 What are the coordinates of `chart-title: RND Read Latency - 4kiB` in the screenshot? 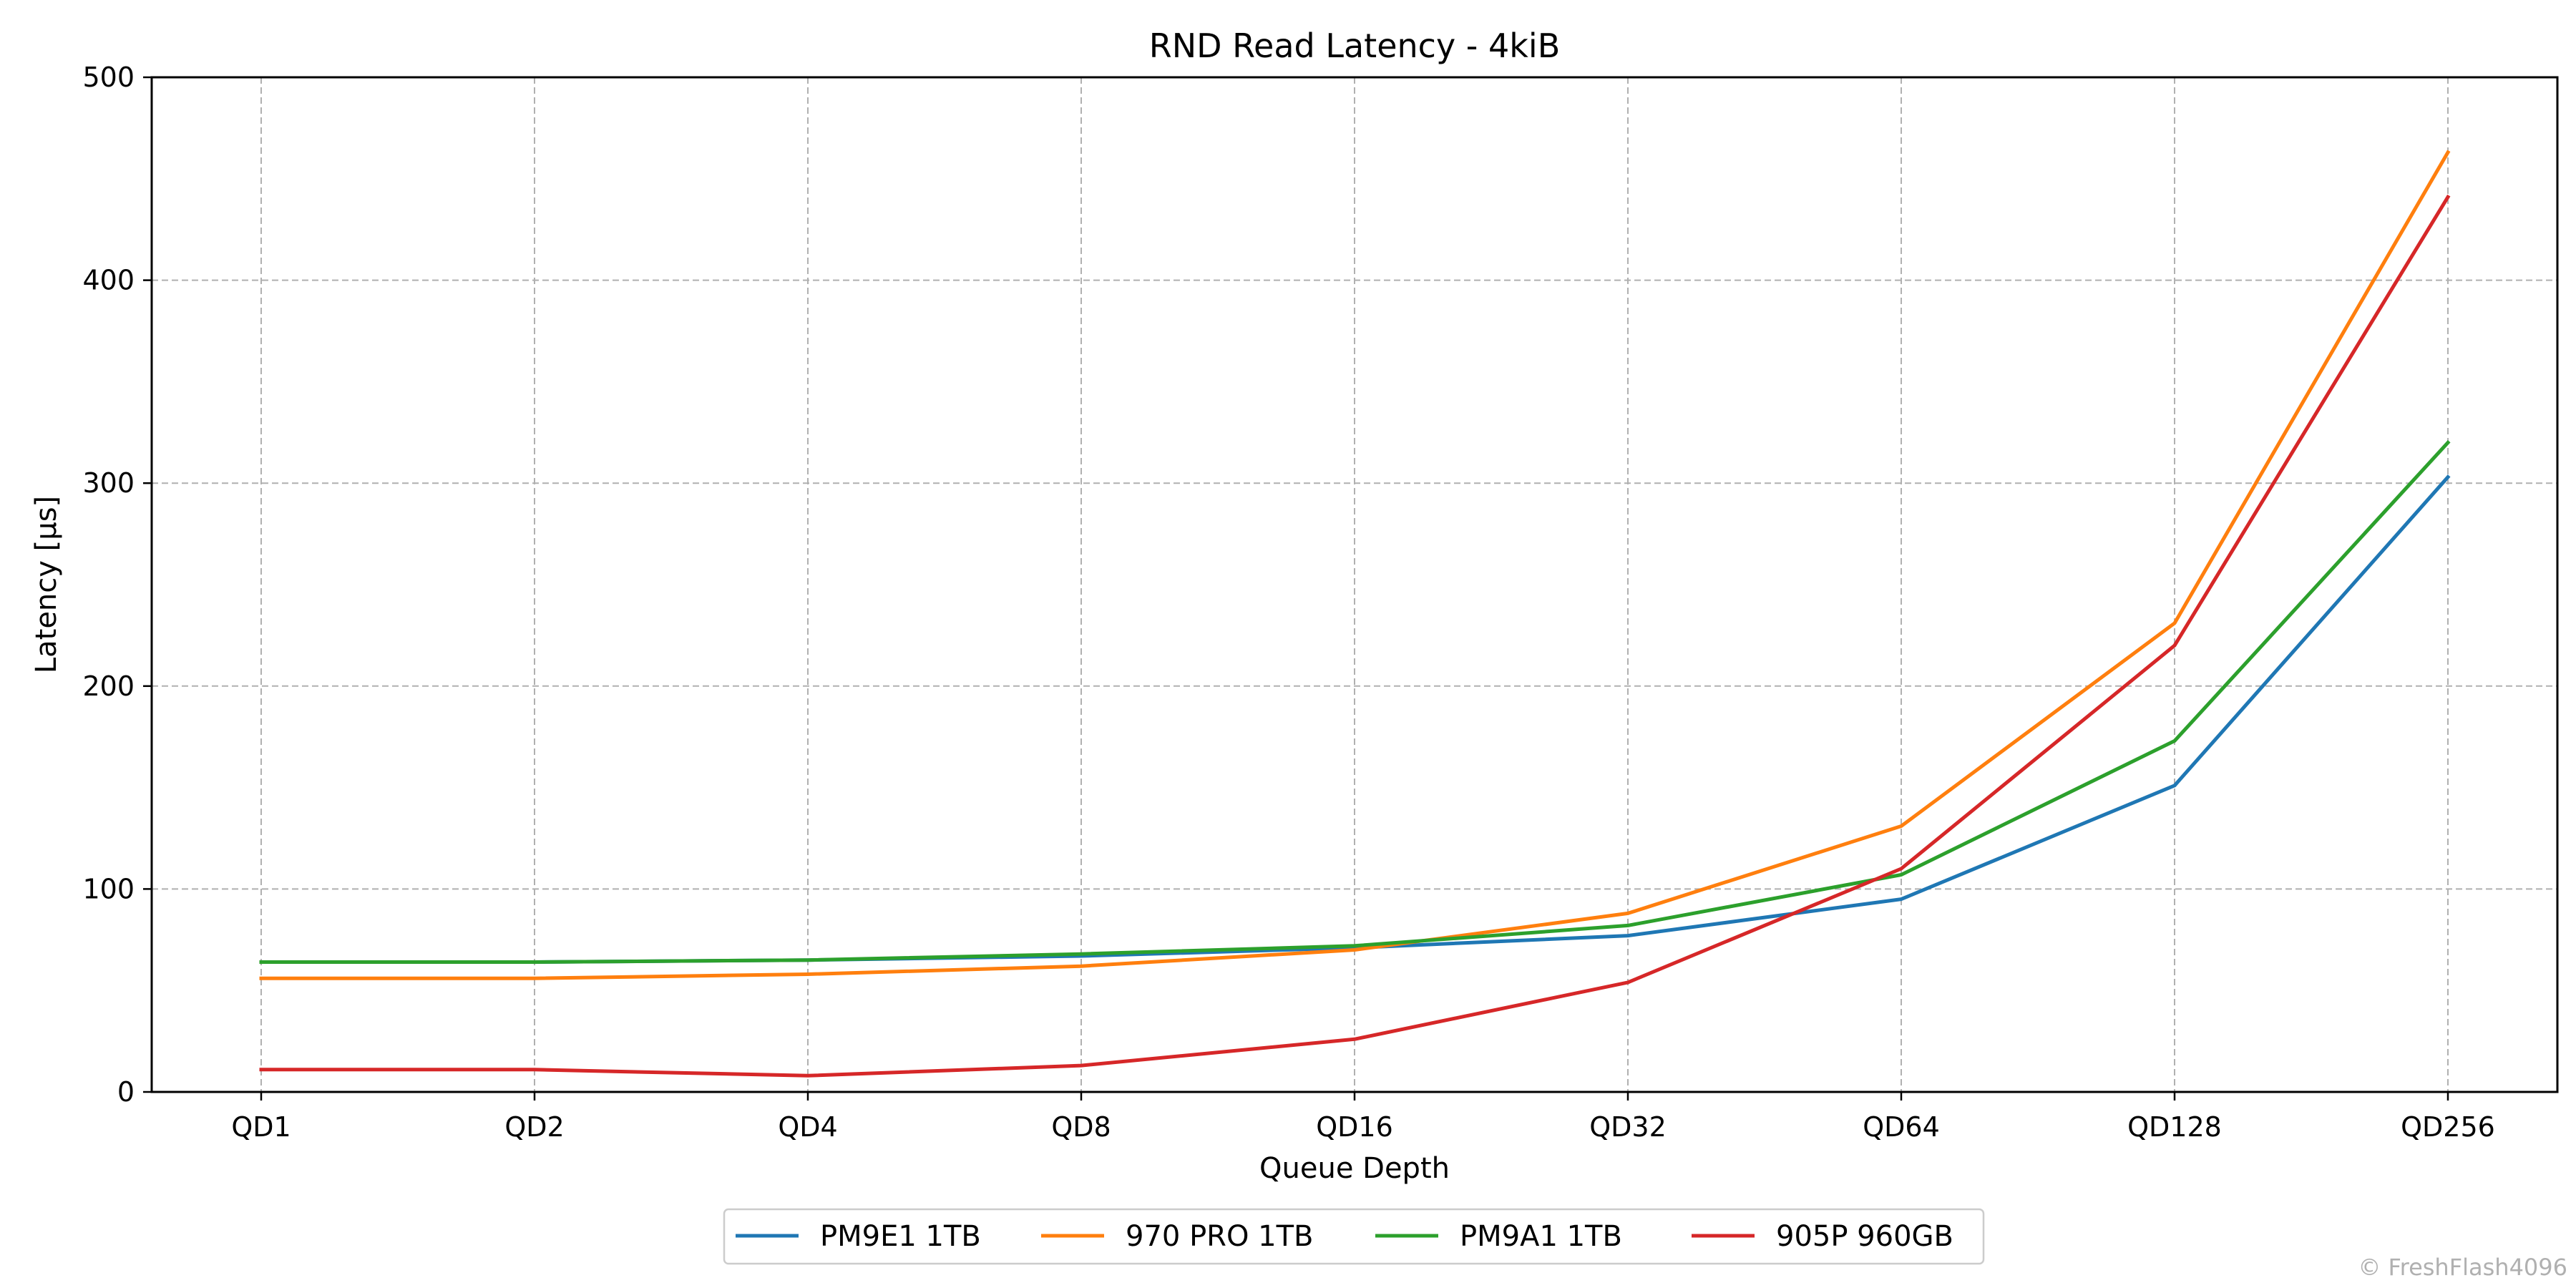 It's located at (1355, 45).